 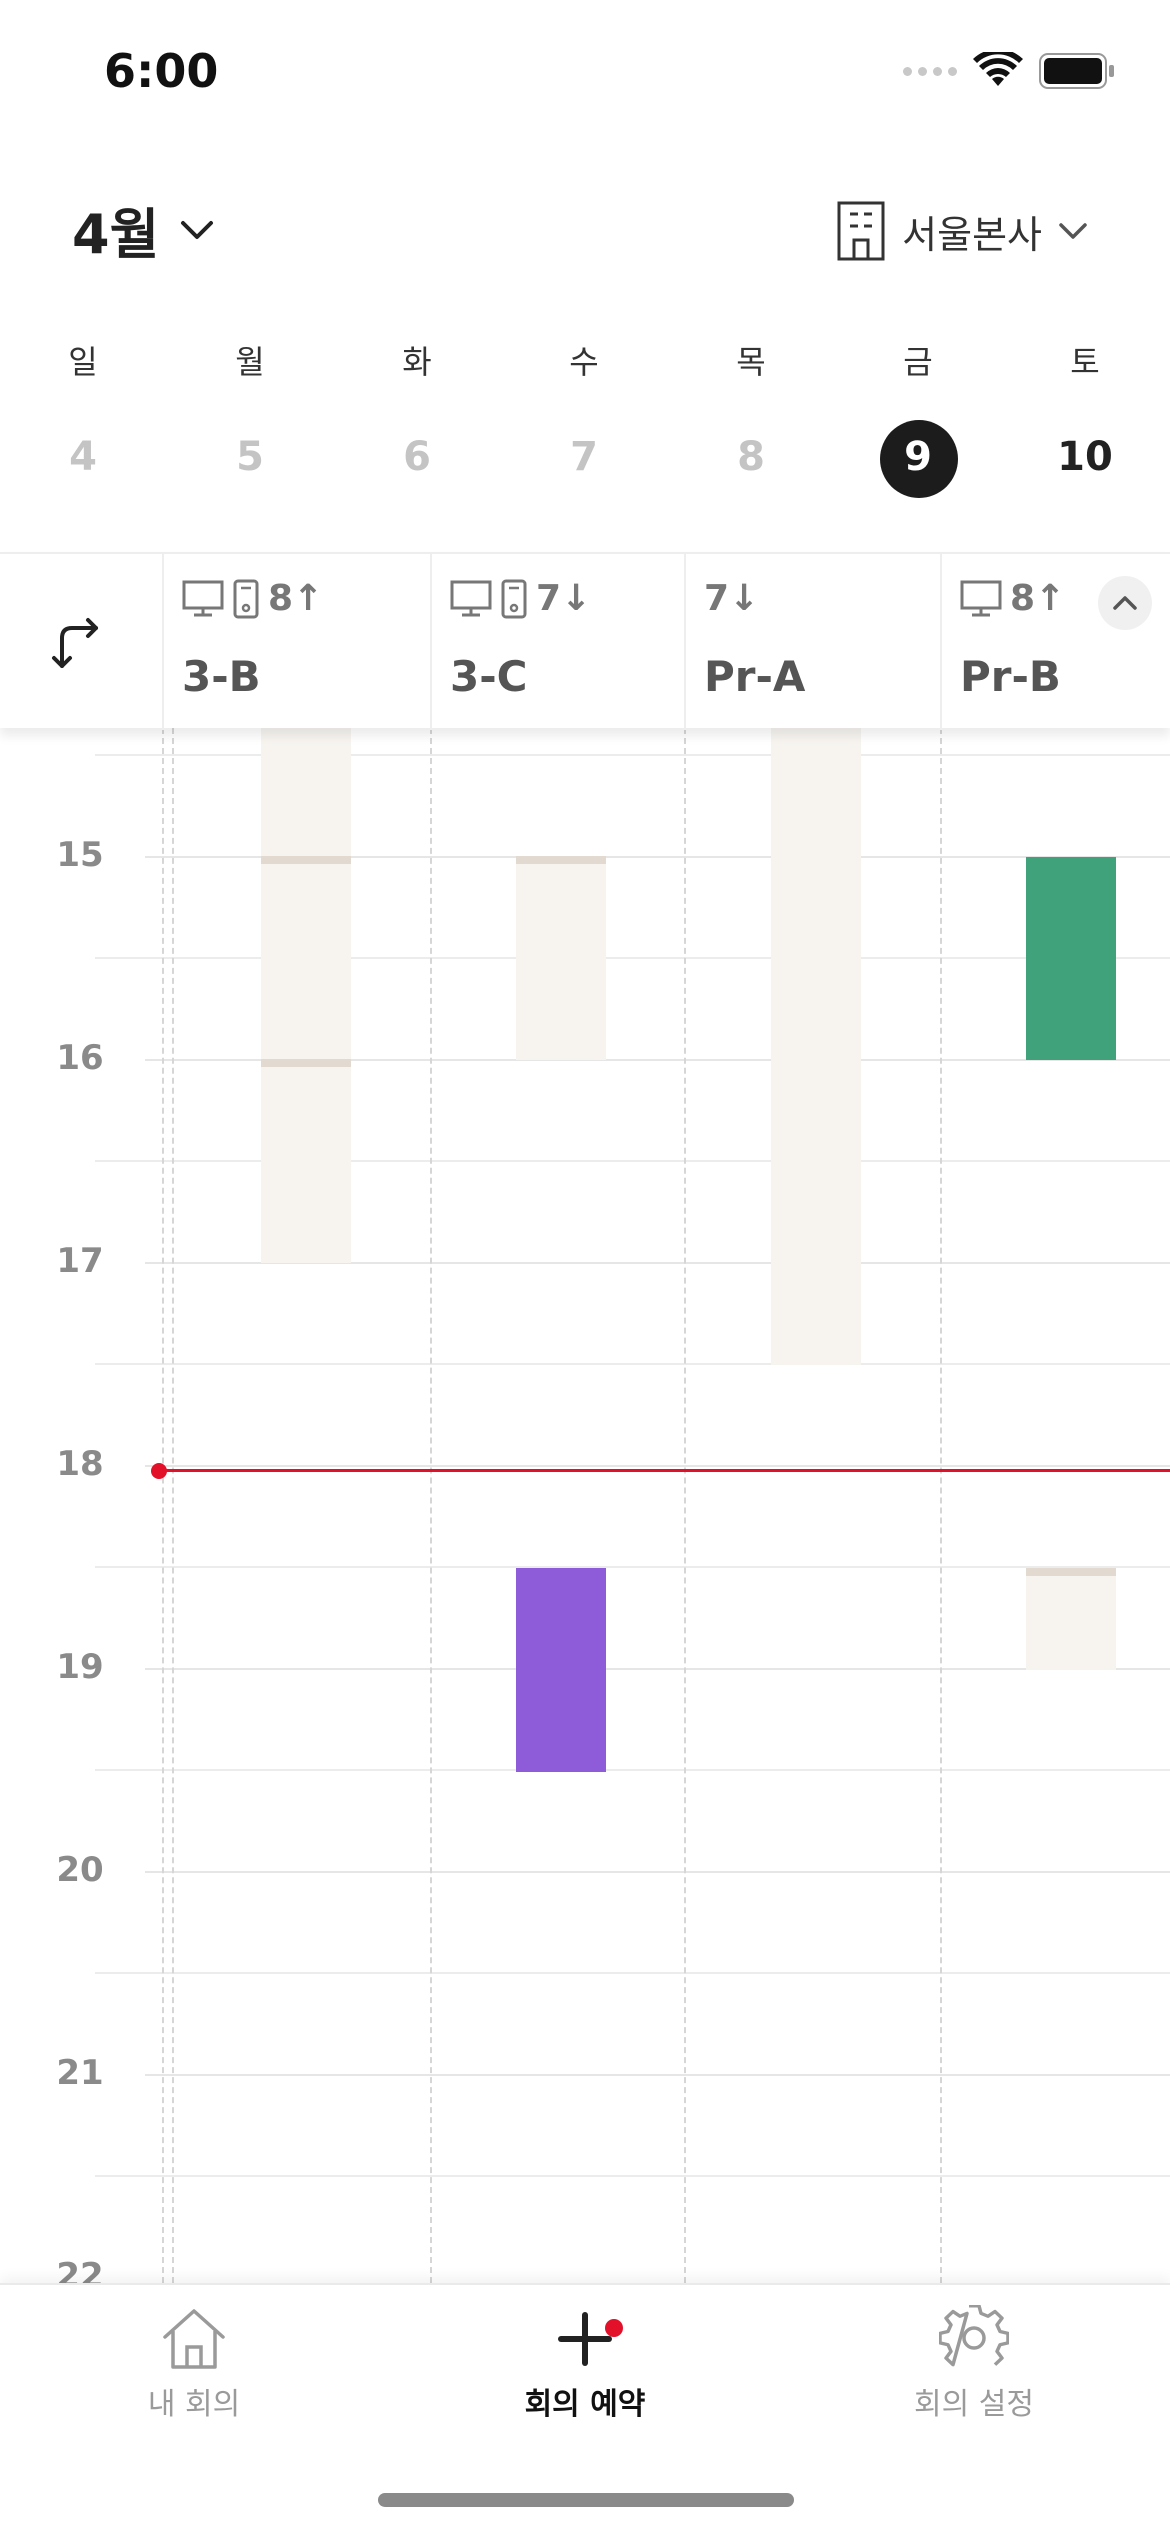 I want to click on room-column-header: 7↓ Pr-A, so click(x=812, y=642).